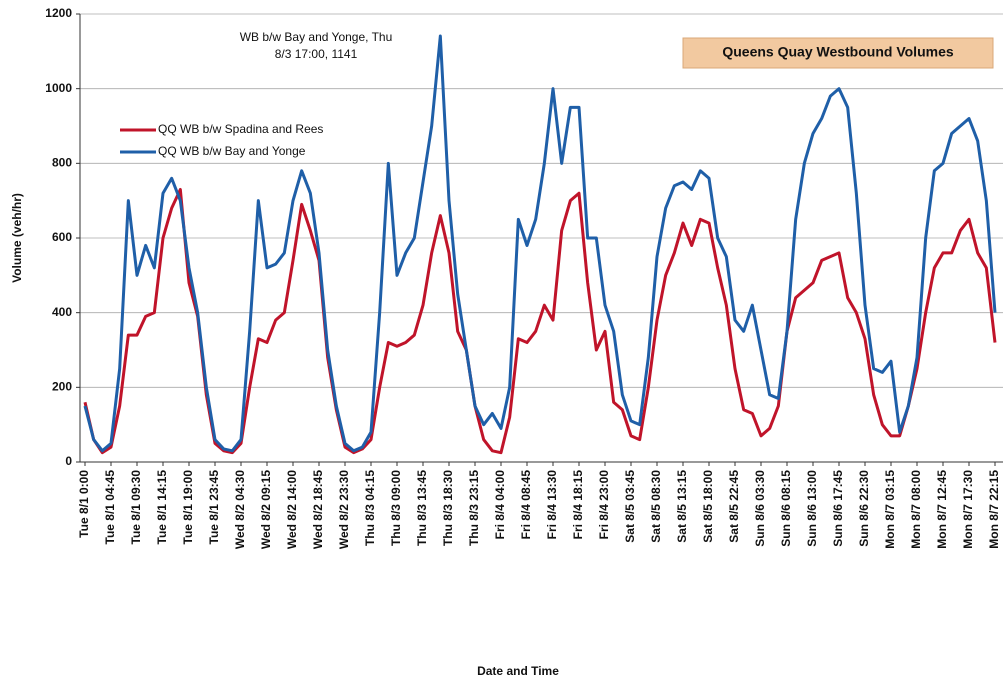  What do you see at coordinates (994, 509) in the screenshot?
I see `x-tick-label: Mon 8/7 22:15` at bounding box center [994, 509].